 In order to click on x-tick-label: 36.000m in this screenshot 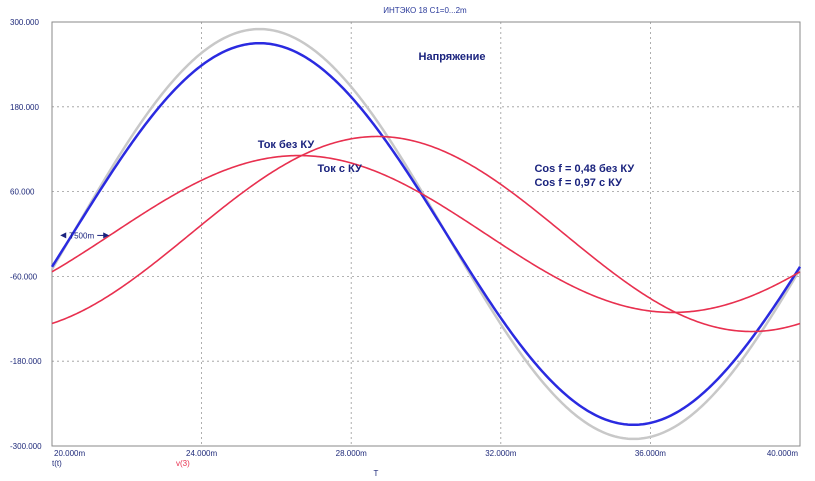, I will do `click(650, 453)`.